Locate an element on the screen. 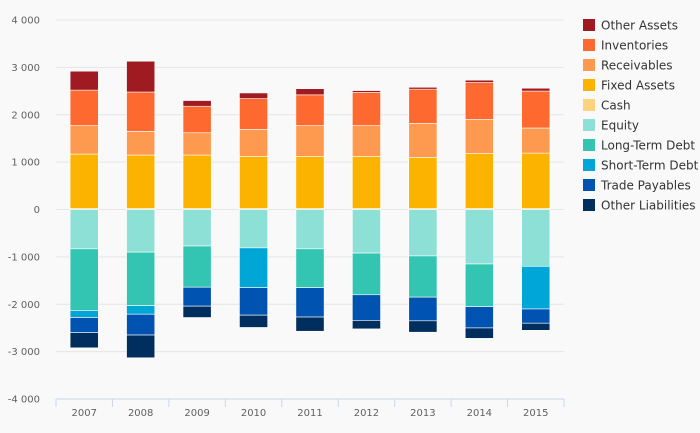  legend-label: Other Assets is located at coordinates (639, 26).